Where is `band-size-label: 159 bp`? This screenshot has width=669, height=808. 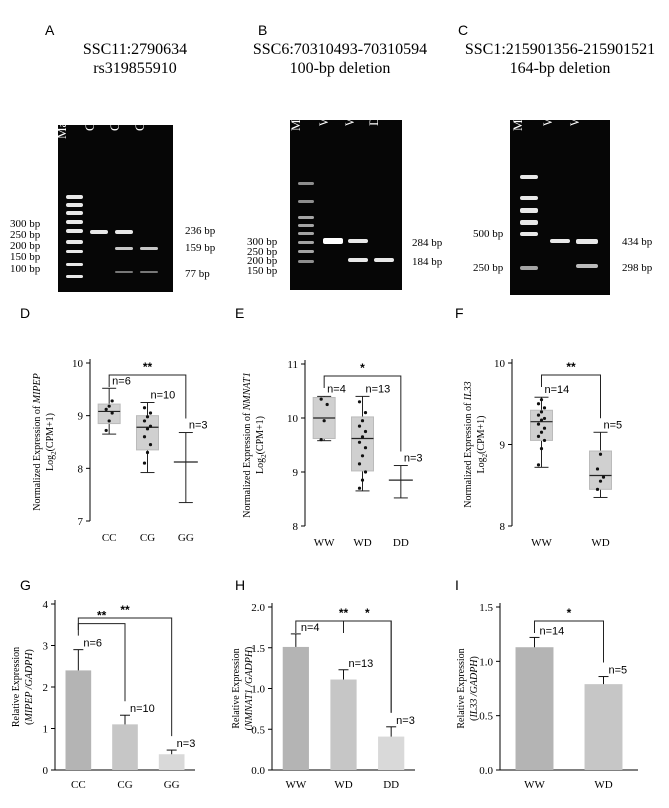 band-size-label: 159 bp is located at coordinates (200, 248).